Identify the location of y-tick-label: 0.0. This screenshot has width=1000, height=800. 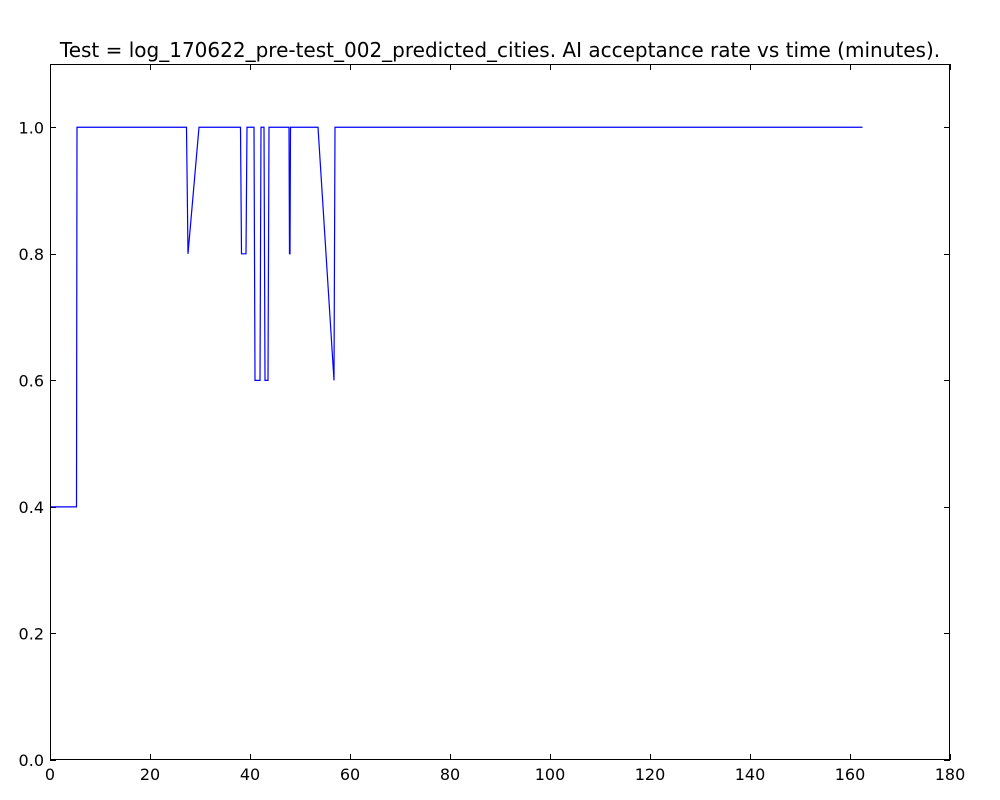
(31, 760).